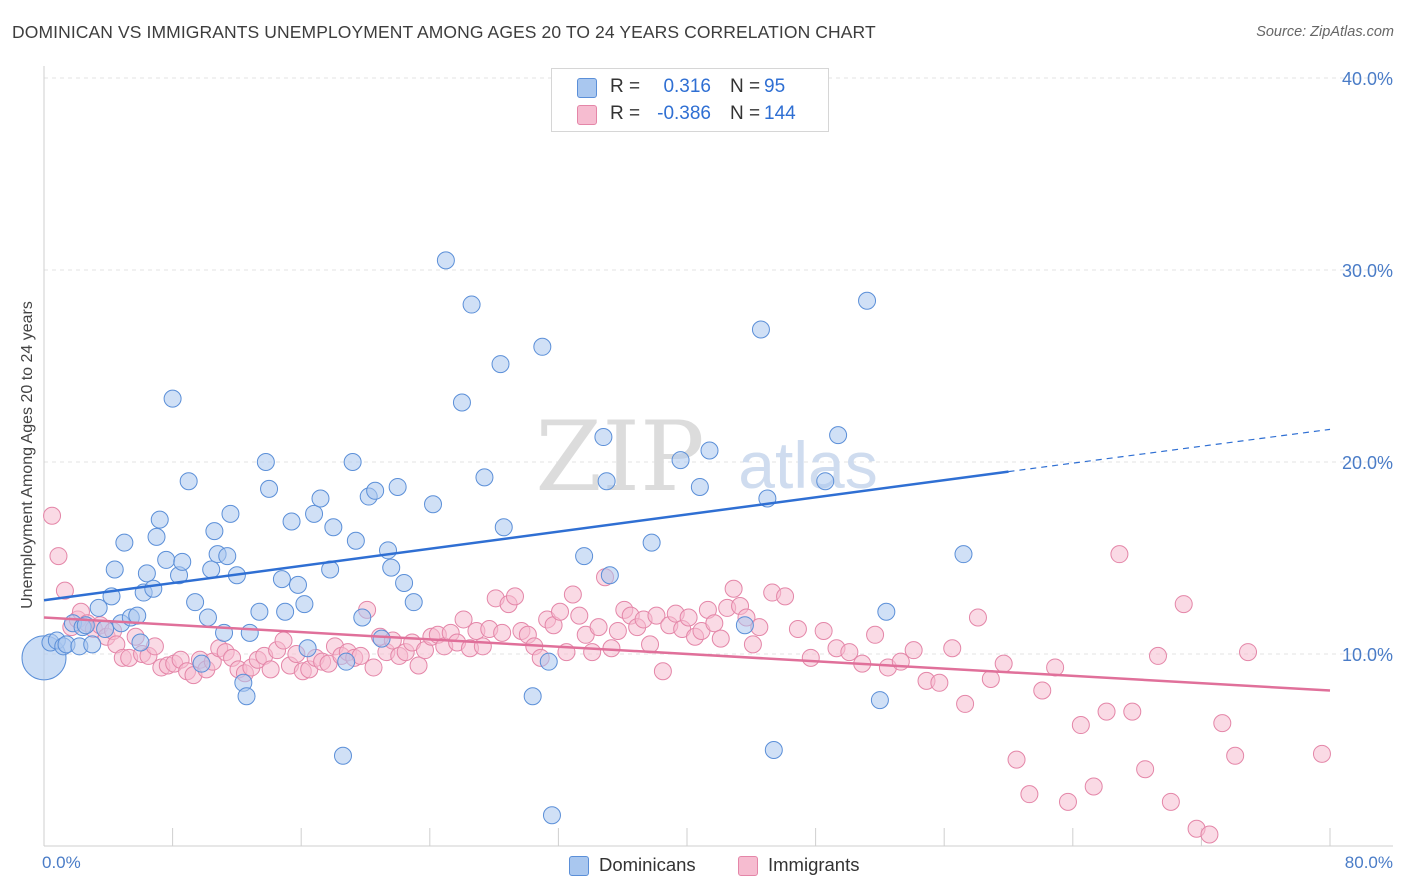 This screenshot has height=892, width=1406. Describe the element at coordinates (587, 88) in the screenshot. I see `dominicans-swatch` at that location.